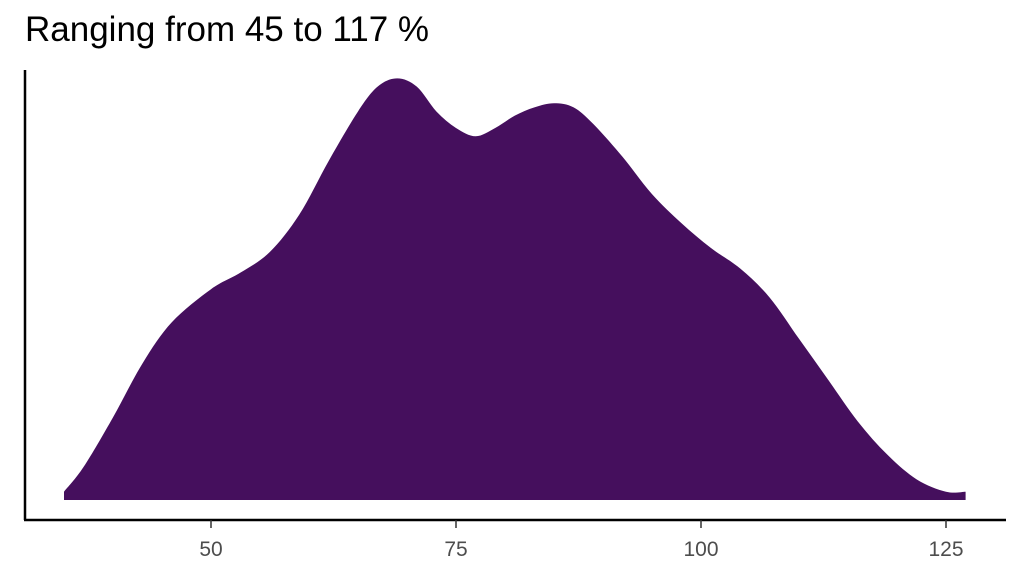  I want to click on x-tick-label: 125, so click(945, 549).